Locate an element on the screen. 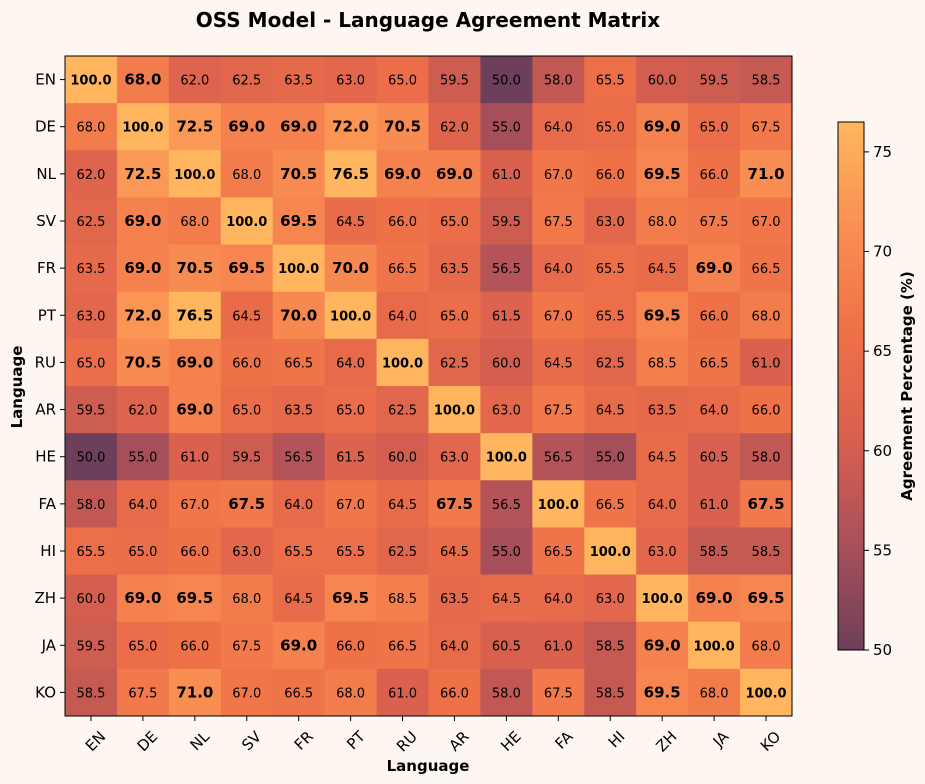 This screenshot has height=784, width=925. cell-value-label: 50.0 is located at coordinates (506, 81).